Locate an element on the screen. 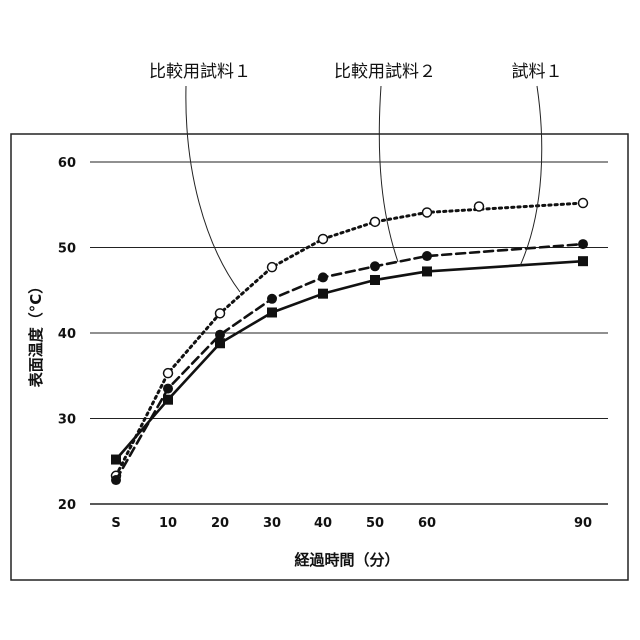  x-tick-50: 50 is located at coordinates (375, 523).